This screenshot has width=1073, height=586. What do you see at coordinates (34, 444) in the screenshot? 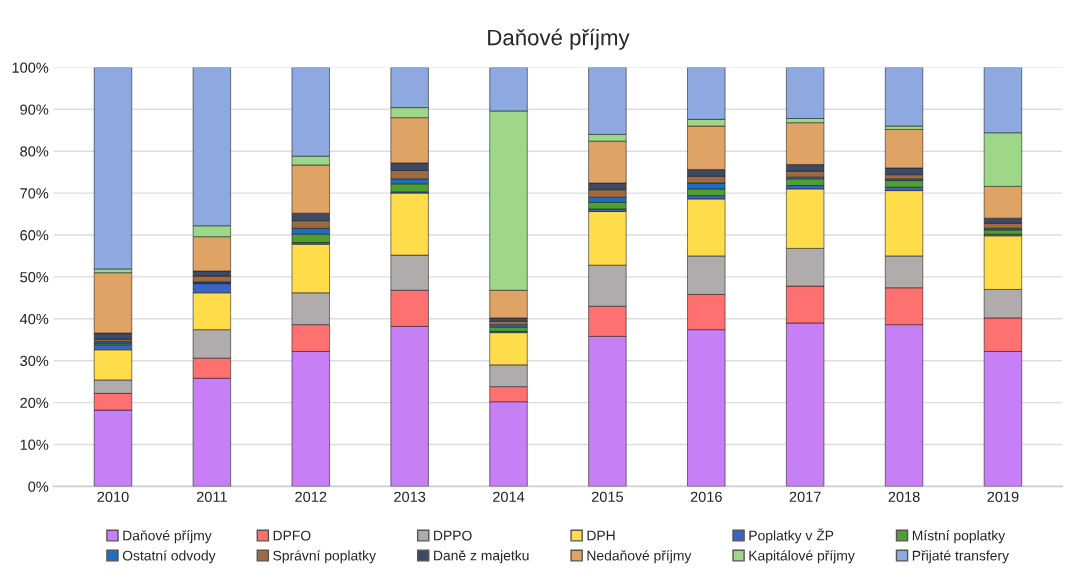
I see `y-tick-label: 10%` at bounding box center [34, 444].